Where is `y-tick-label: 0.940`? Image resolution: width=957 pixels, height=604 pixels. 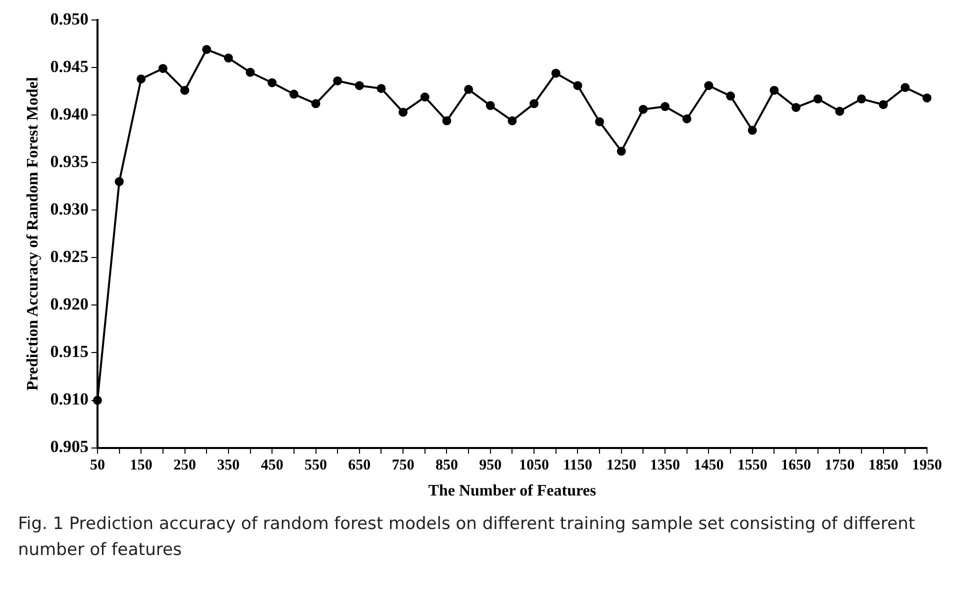
y-tick-label: 0.940 is located at coordinates (69, 114).